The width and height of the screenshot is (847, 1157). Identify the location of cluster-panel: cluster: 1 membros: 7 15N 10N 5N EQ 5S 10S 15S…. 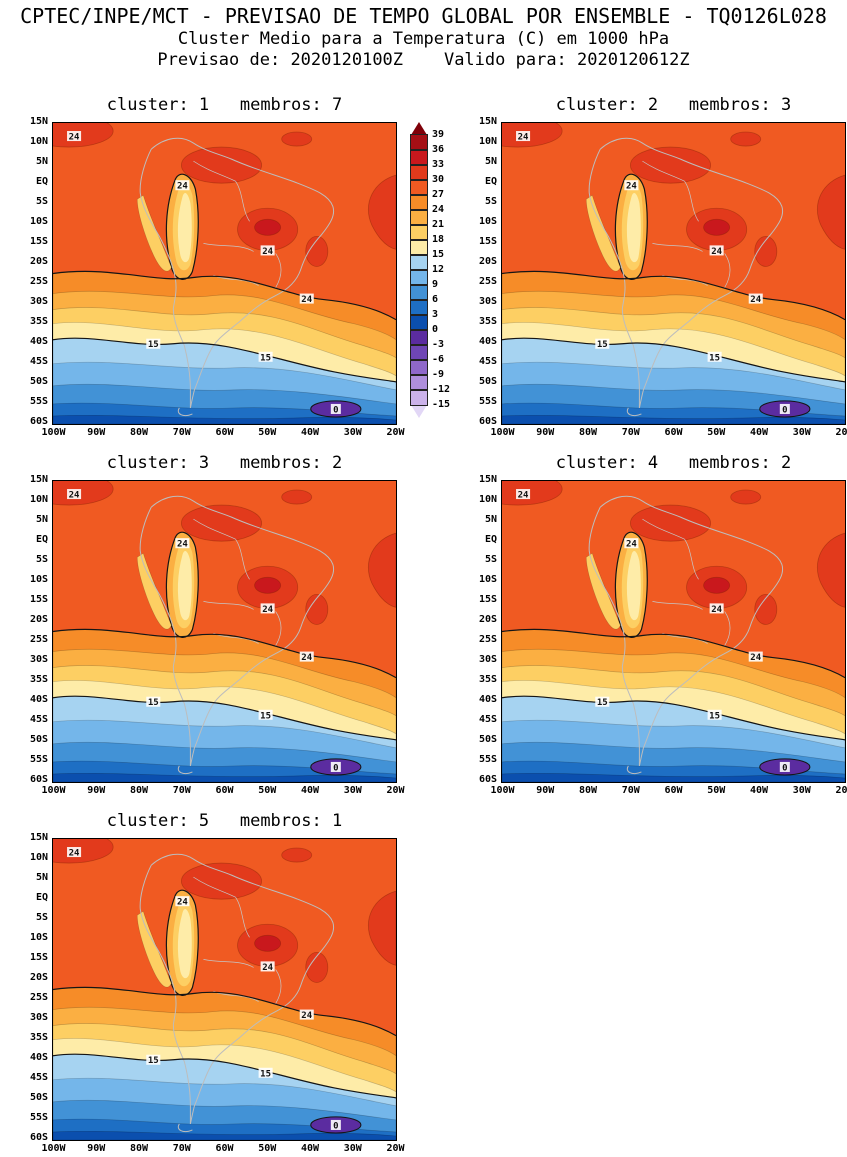
(211, 268).